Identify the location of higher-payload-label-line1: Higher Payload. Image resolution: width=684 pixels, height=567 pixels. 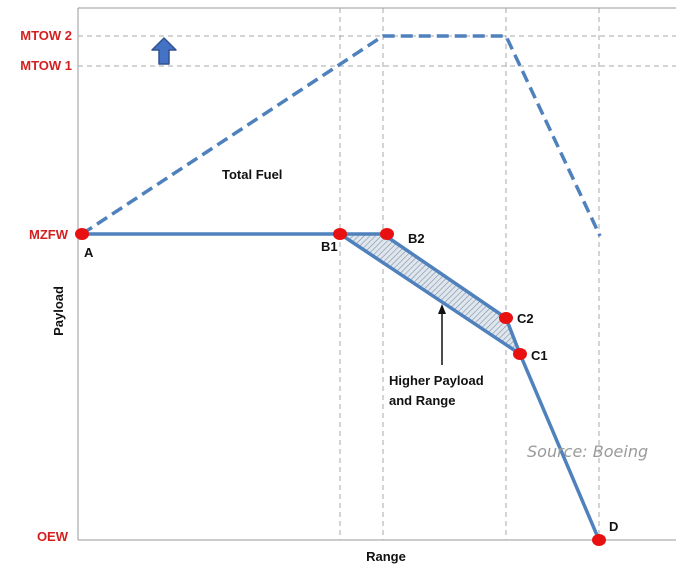
(436, 380).